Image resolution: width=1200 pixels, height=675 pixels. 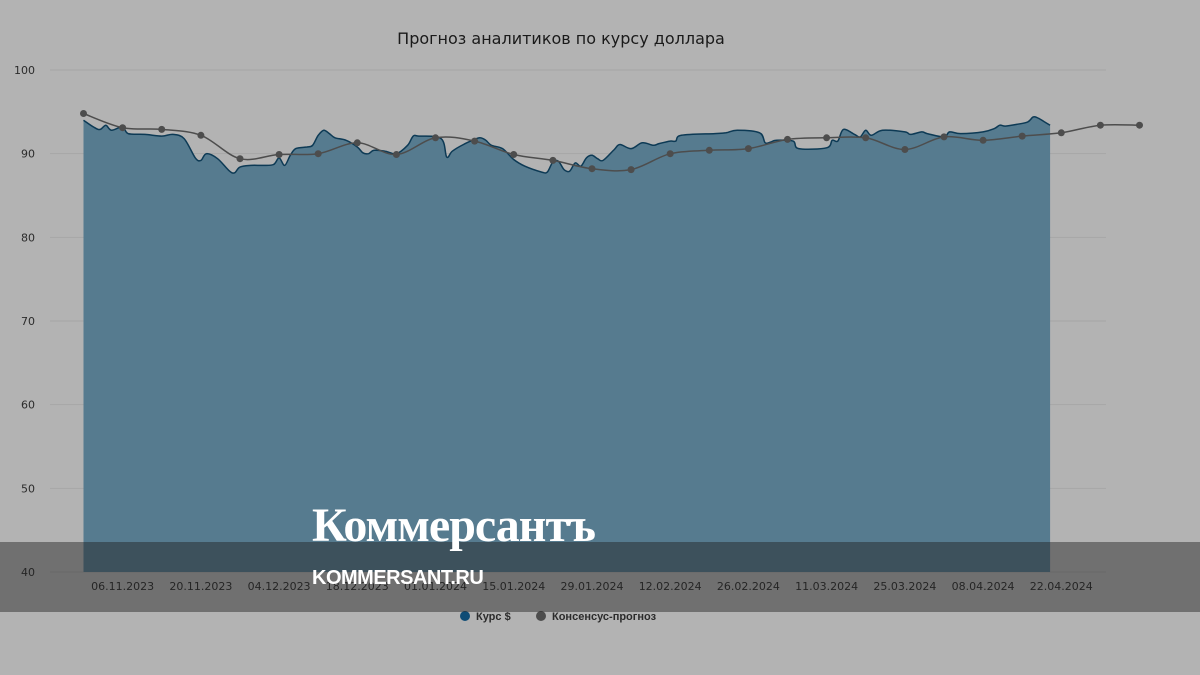 I want to click on series-consensus, so click(x=611, y=142).